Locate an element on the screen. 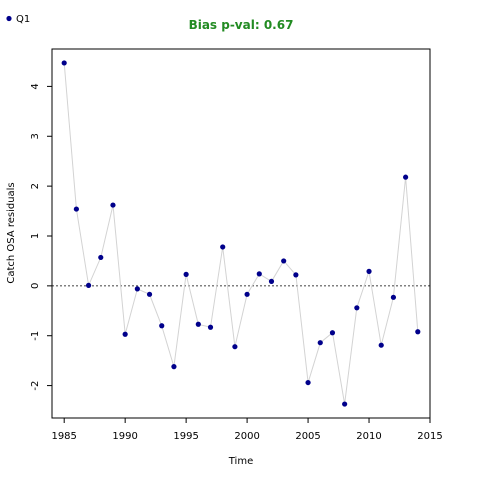  data-point-1995 is located at coordinates (186, 274).